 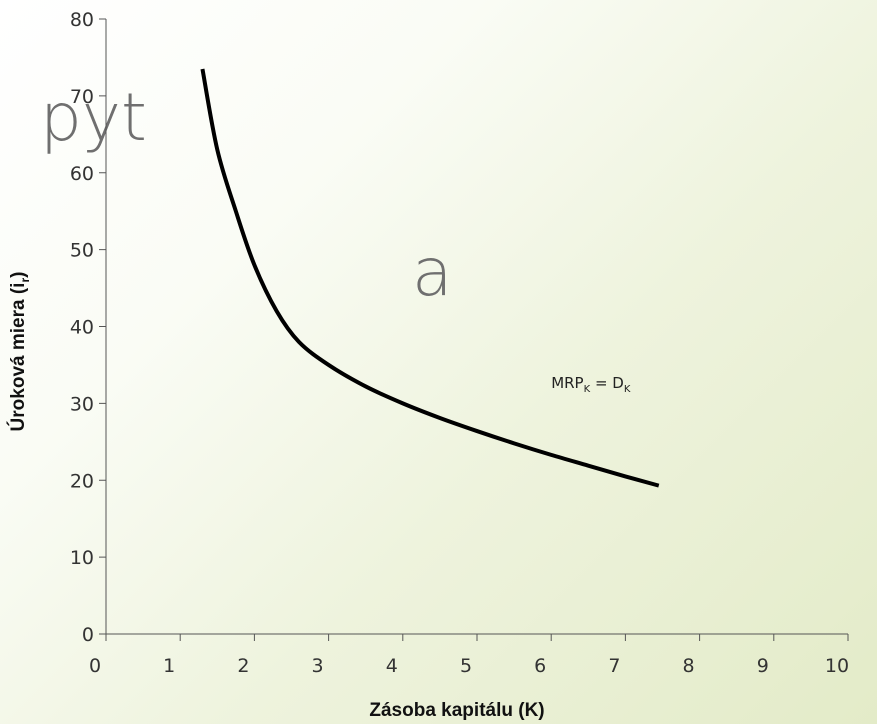 What do you see at coordinates (169, 666) in the screenshot?
I see `x-tick-label: 1` at bounding box center [169, 666].